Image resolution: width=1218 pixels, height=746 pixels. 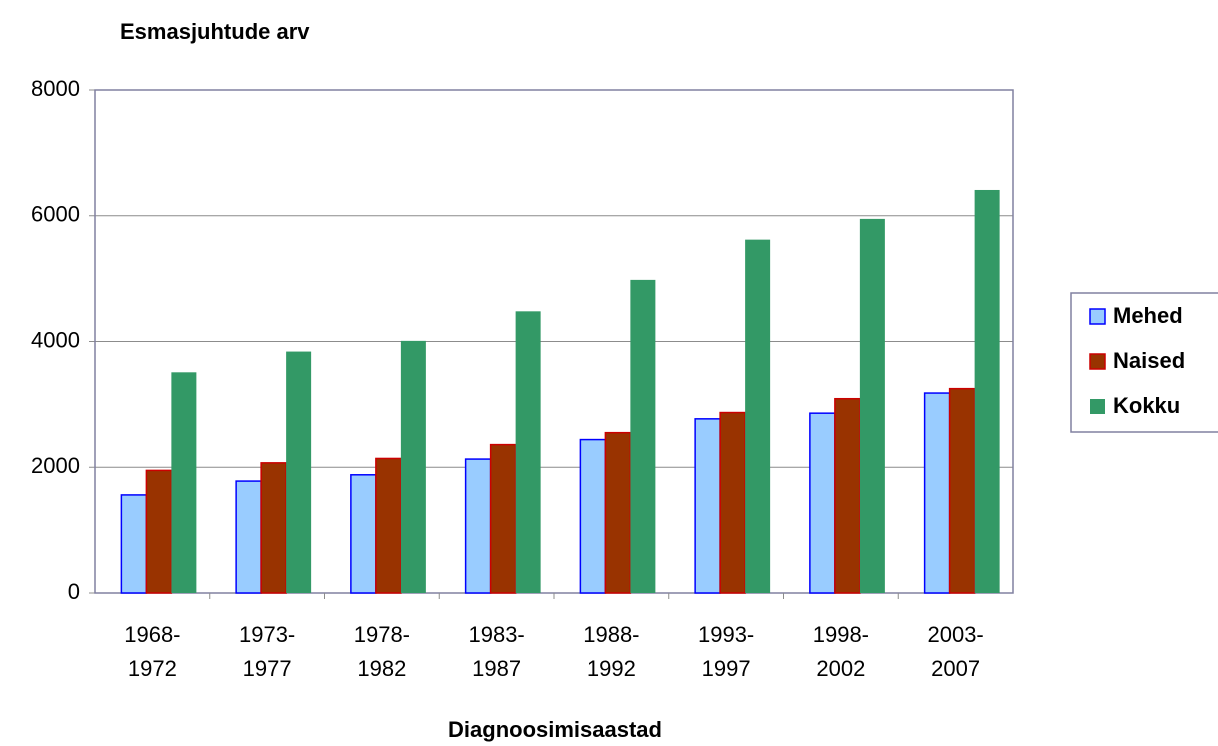 I want to click on x-tick-label: 1993- 1997, so click(x=726, y=651).